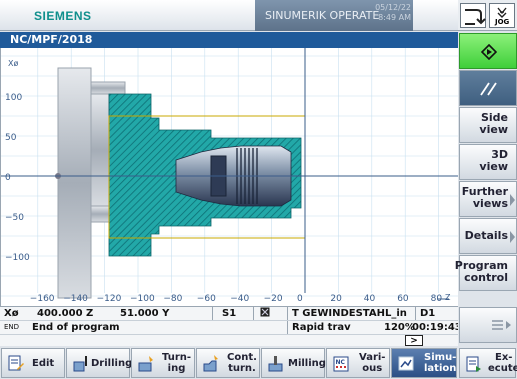  I want to click on milling-softkey: Milling, so click(293, 363).